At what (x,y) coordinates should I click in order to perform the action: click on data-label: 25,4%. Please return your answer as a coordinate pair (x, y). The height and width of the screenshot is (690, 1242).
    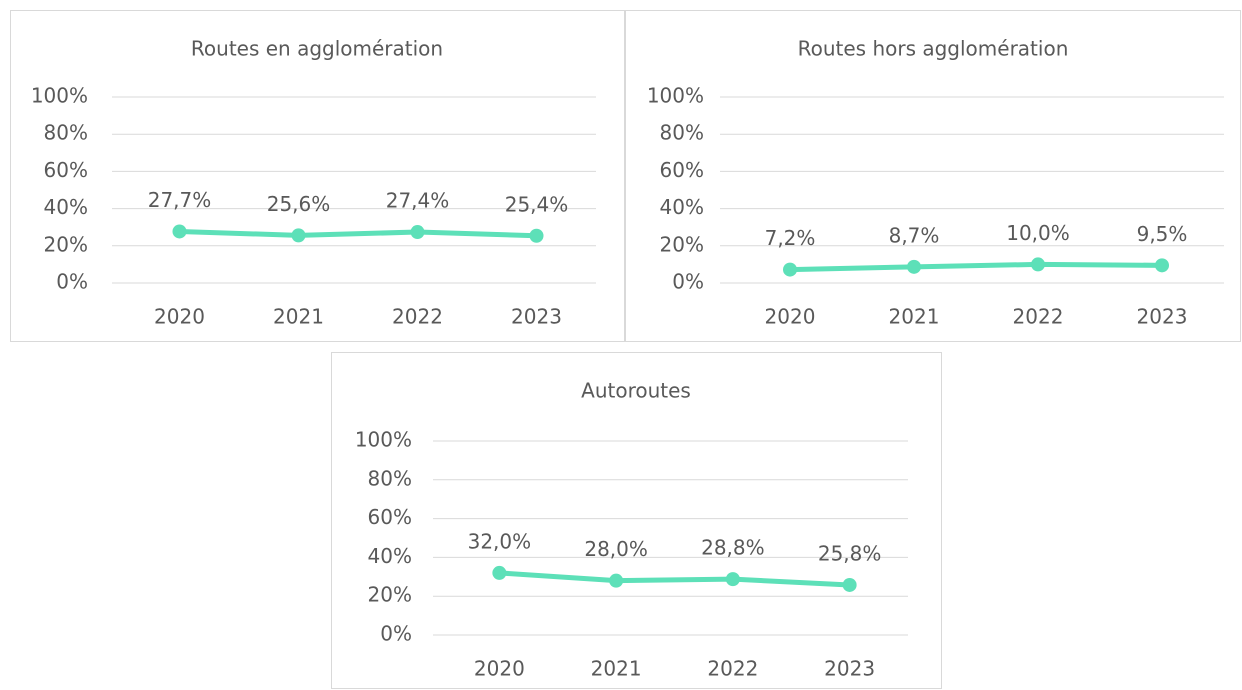
    Looking at the image, I should click on (537, 204).